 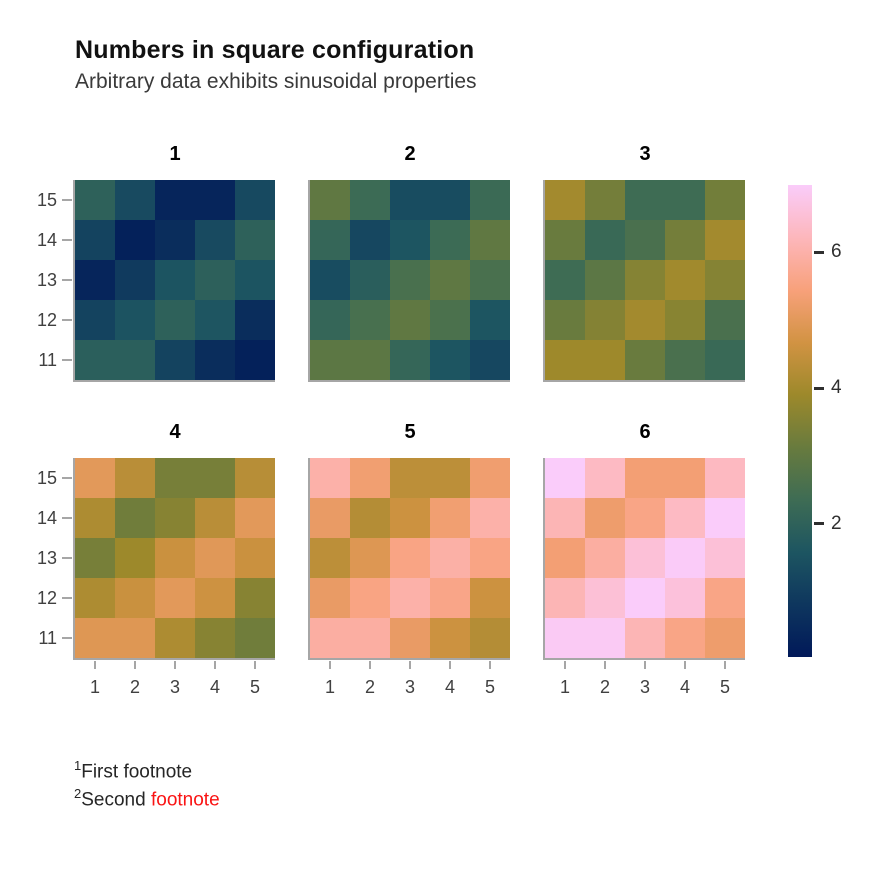 What do you see at coordinates (255, 360) in the screenshot?
I see `heatmap-cell-f1-x5-y11` at bounding box center [255, 360].